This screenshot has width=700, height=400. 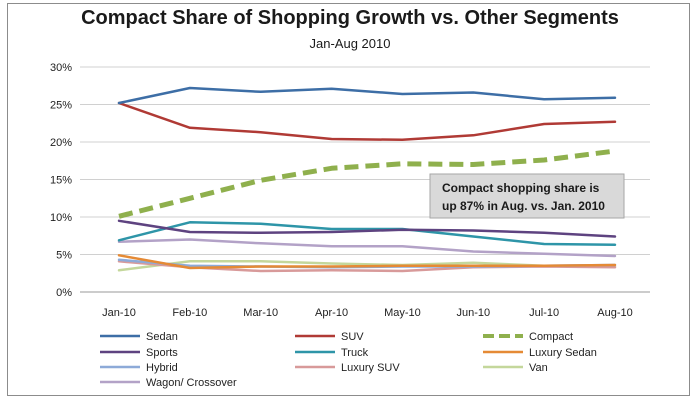 I want to click on x-tick-label: Jan-10, so click(x=119, y=313).